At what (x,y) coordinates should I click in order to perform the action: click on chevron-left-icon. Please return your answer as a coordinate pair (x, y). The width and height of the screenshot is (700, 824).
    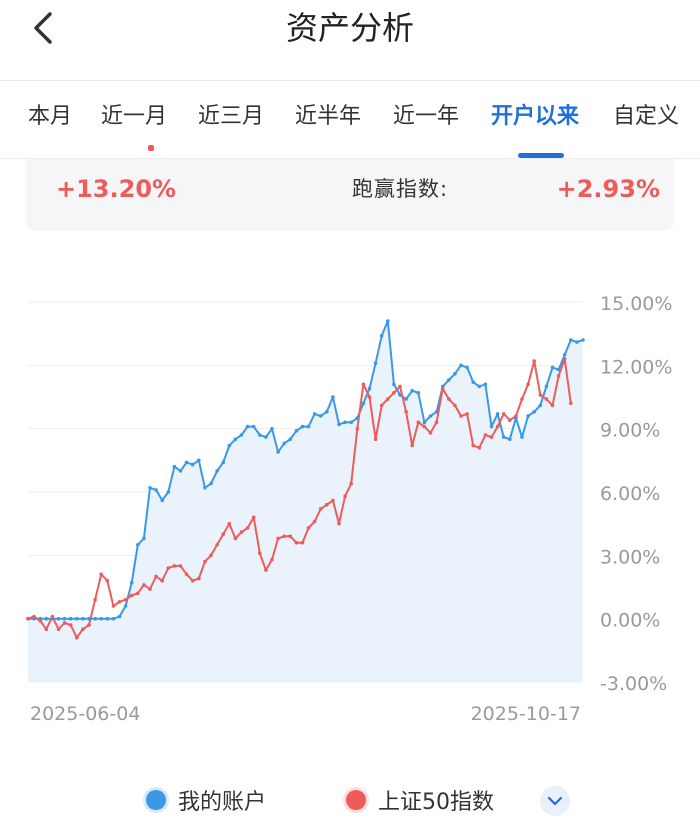
    Looking at the image, I should click on (44, 28).